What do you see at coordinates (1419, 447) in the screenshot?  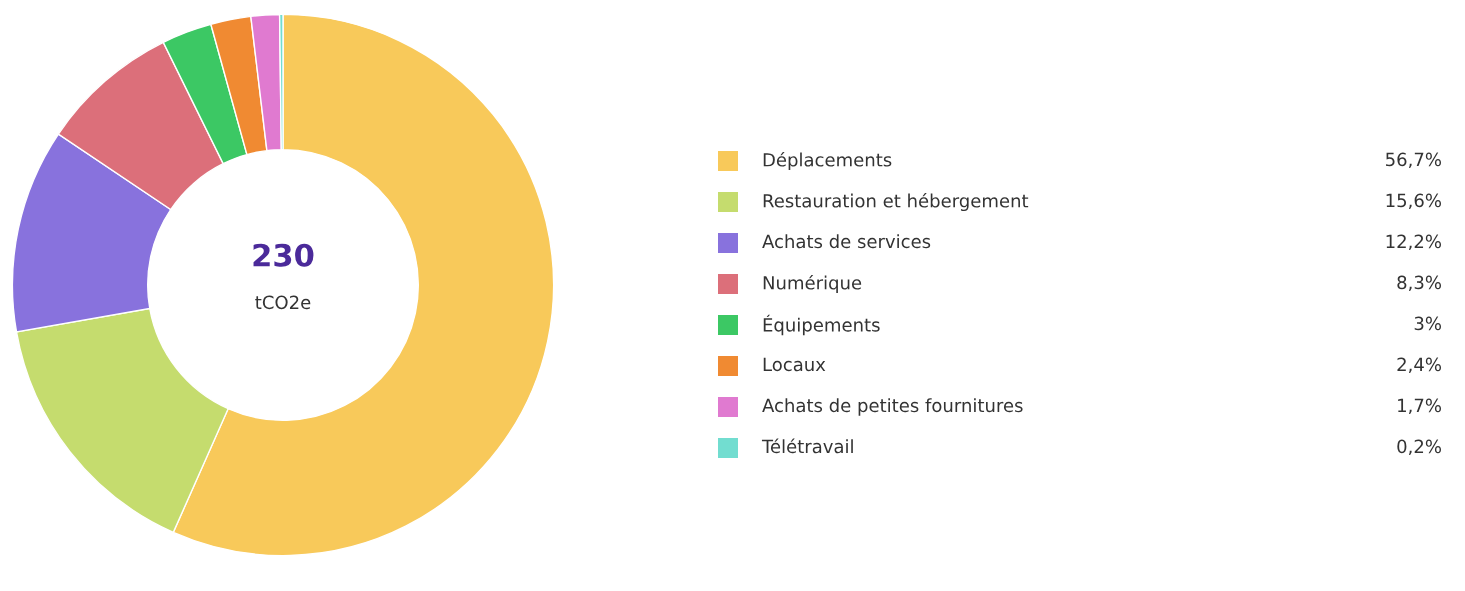 I see `data-label: 0,2%` at bounding box center [1419, 447].